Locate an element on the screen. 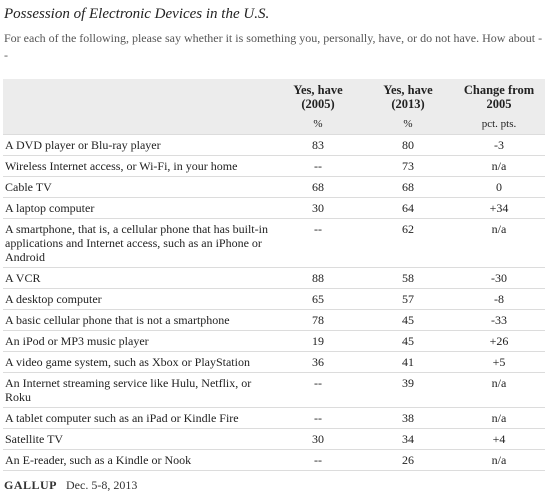 The image size is (554, 496). row-value: -3 is located at coordinates (499, 145).